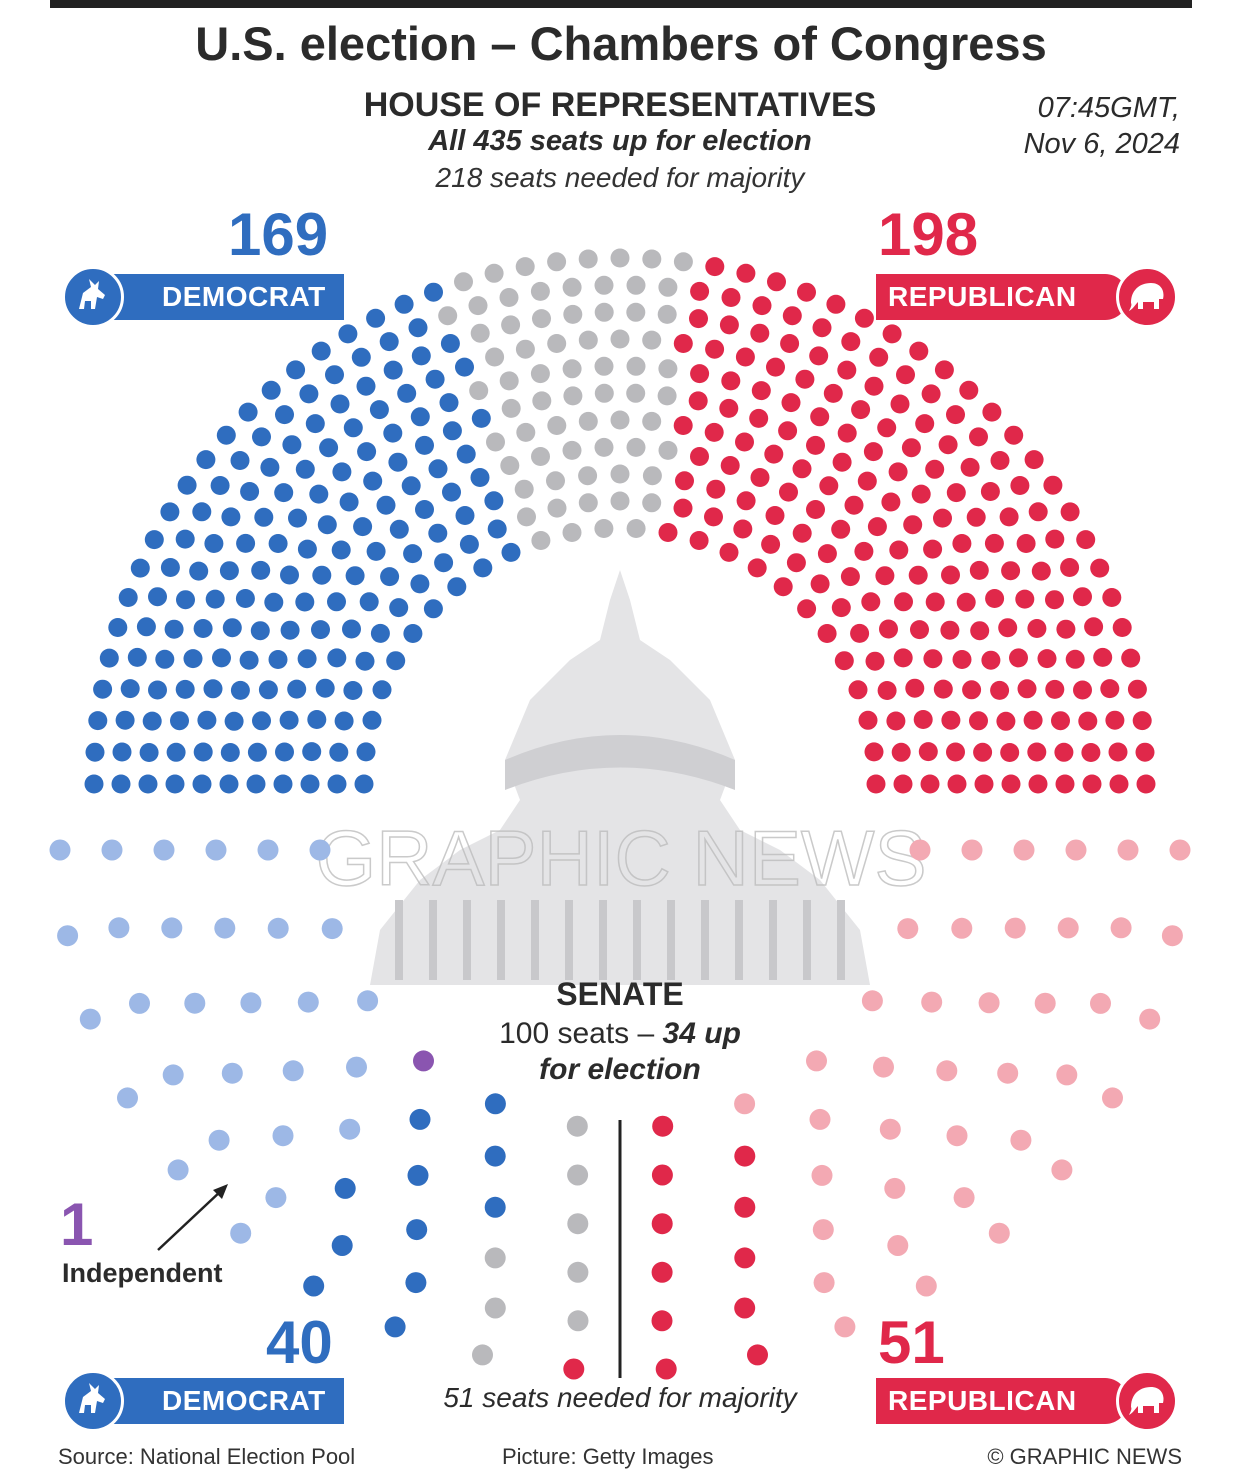 This screenshot has height=1478, width=1242. What do you see at coordinates (142, 1273) in the screenshot?
I see `independent-label: Independent` at bounding box center [142, 1273].